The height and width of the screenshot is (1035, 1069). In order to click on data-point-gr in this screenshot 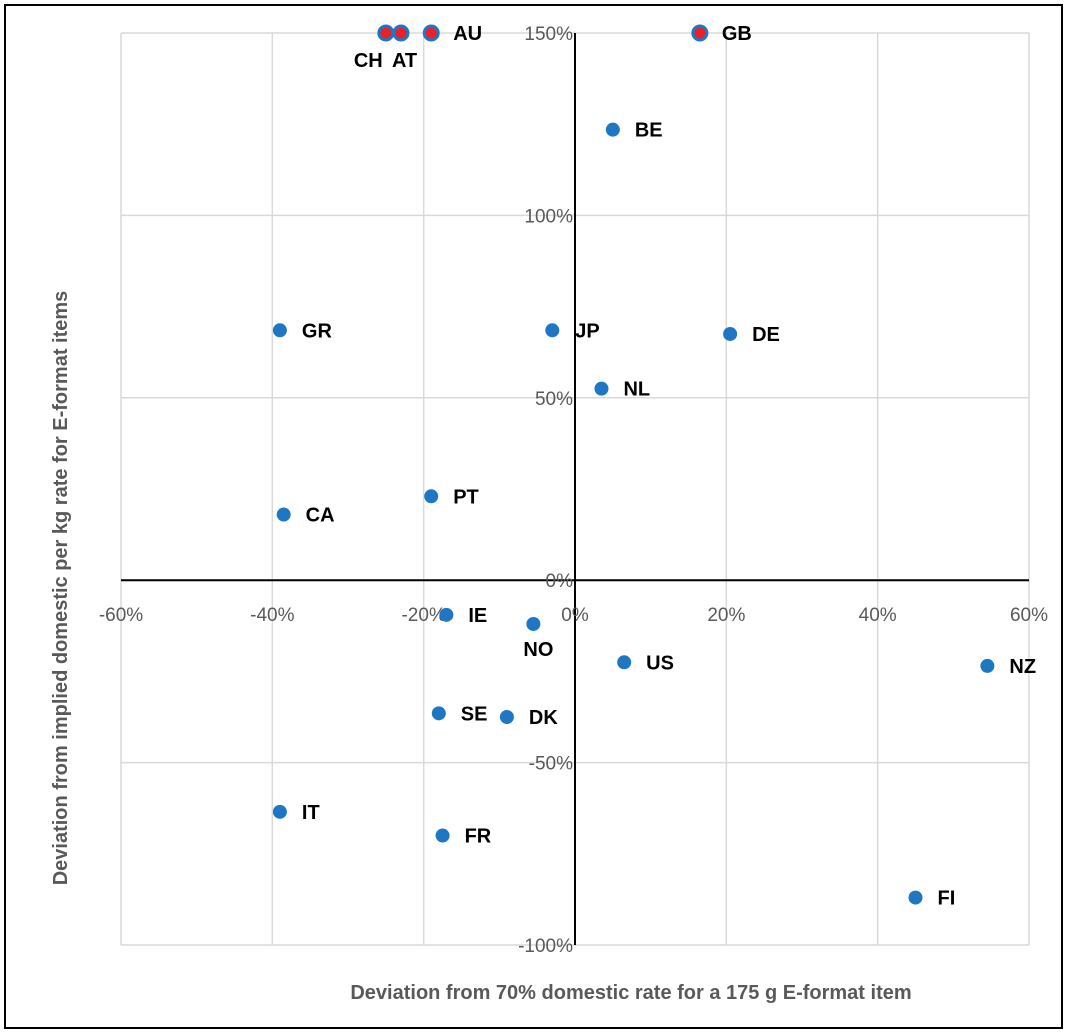, I will do `click(279, 330)`.